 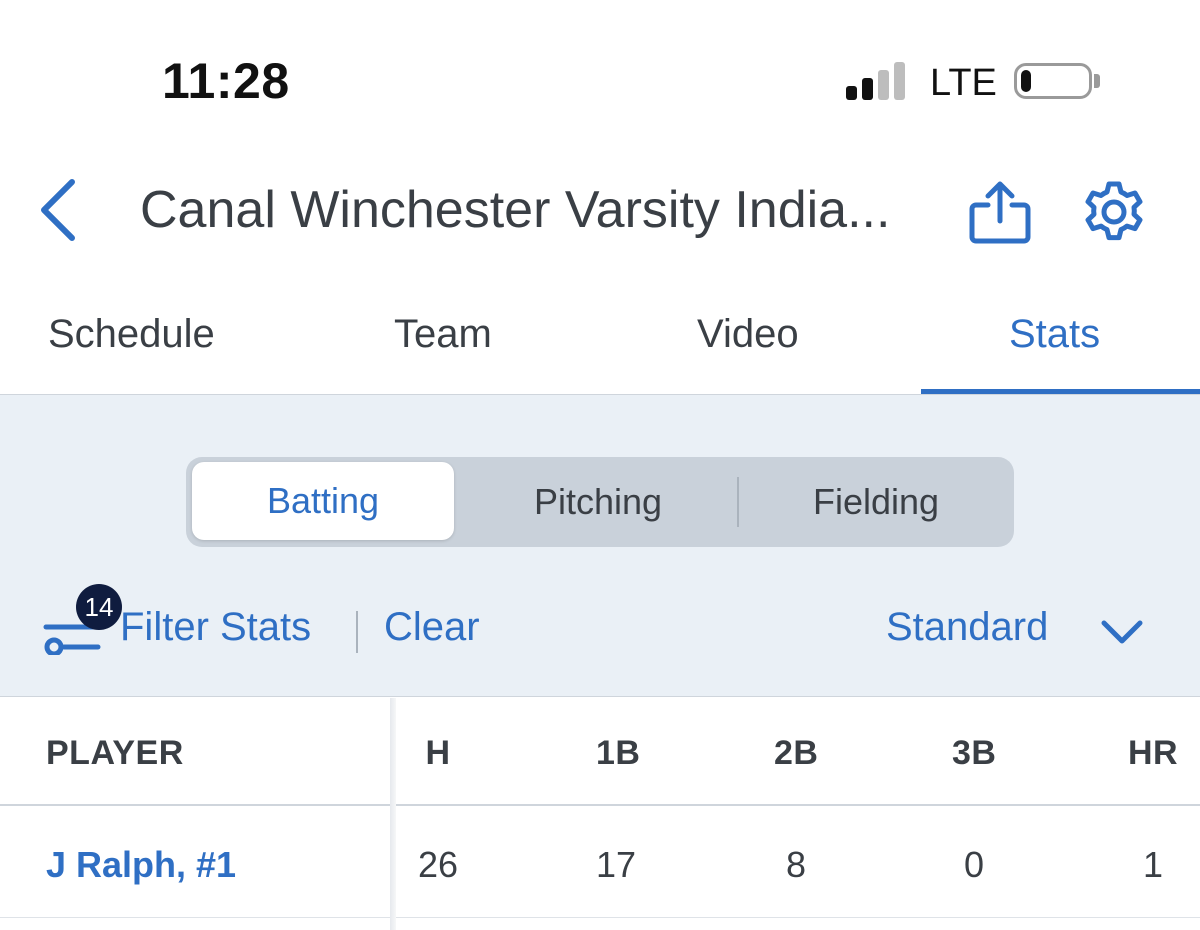 What do you see at coordinates (600, 342) in the screenshot?
I see `tab-bar: Schedule Team Video Stats` at bounding box center [600, 342].